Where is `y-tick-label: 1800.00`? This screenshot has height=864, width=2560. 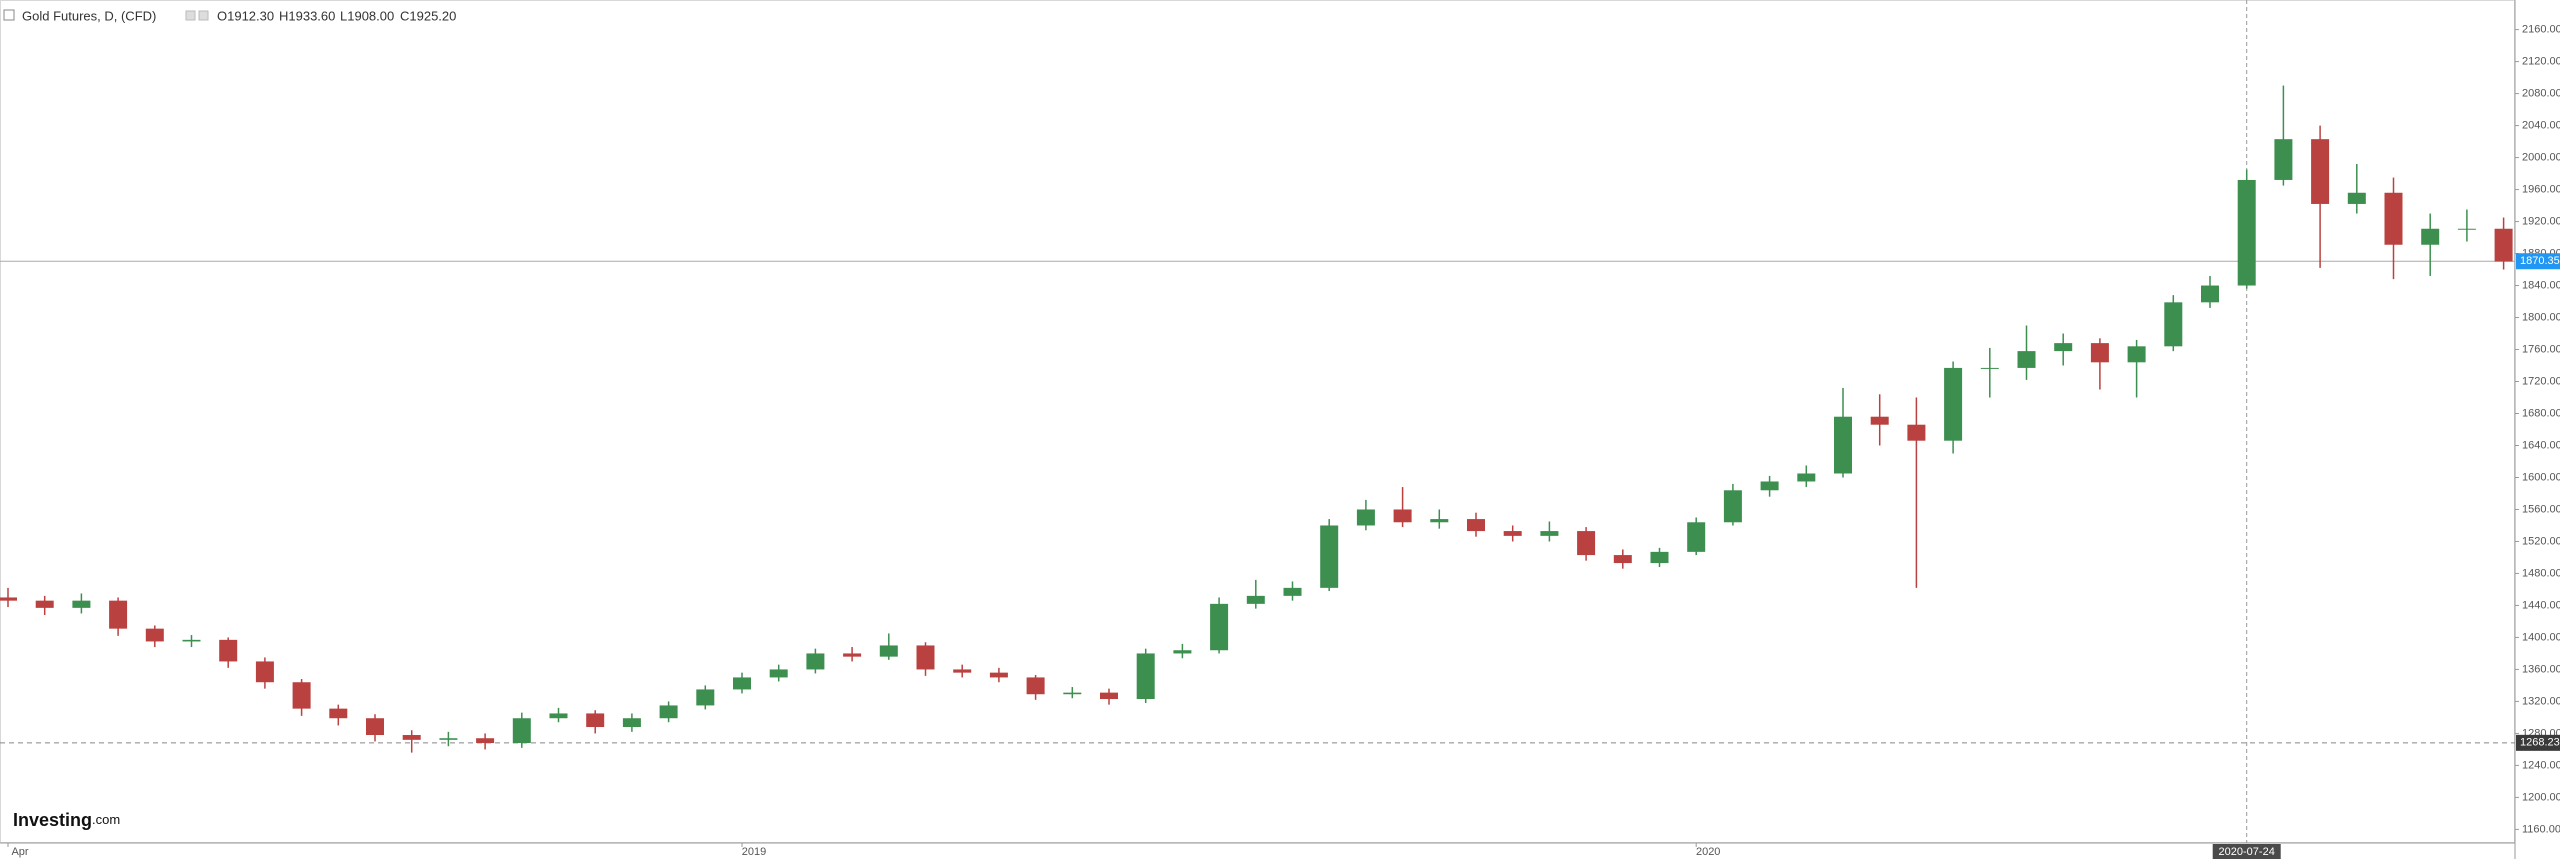
y-tick-label: 1800.00 is located at coordinates (2541, 317).